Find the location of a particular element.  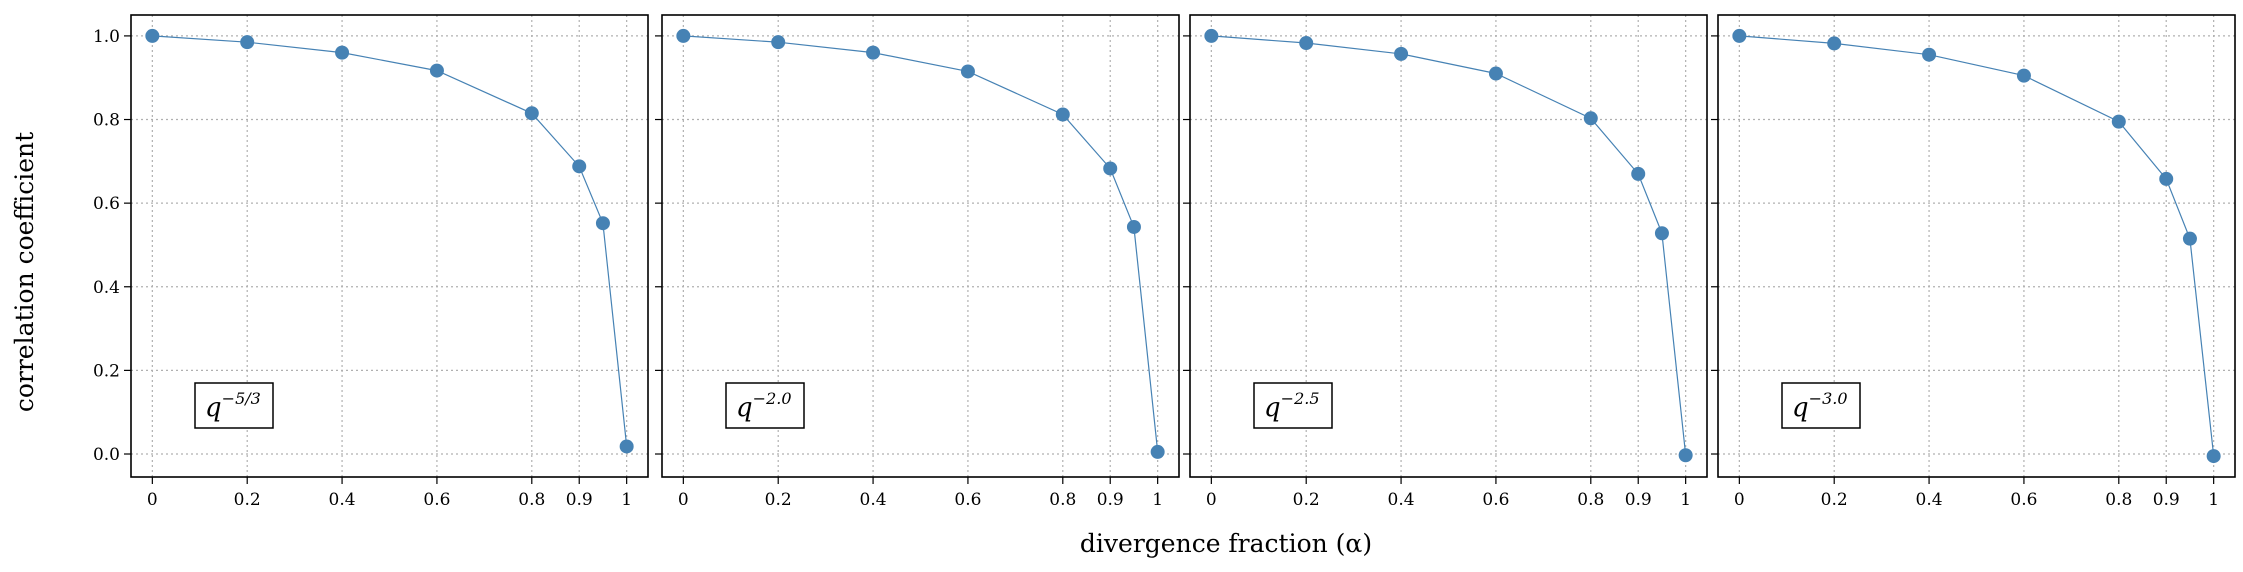

legend-label: q−3.0 is located at coordinates (1820, 406).